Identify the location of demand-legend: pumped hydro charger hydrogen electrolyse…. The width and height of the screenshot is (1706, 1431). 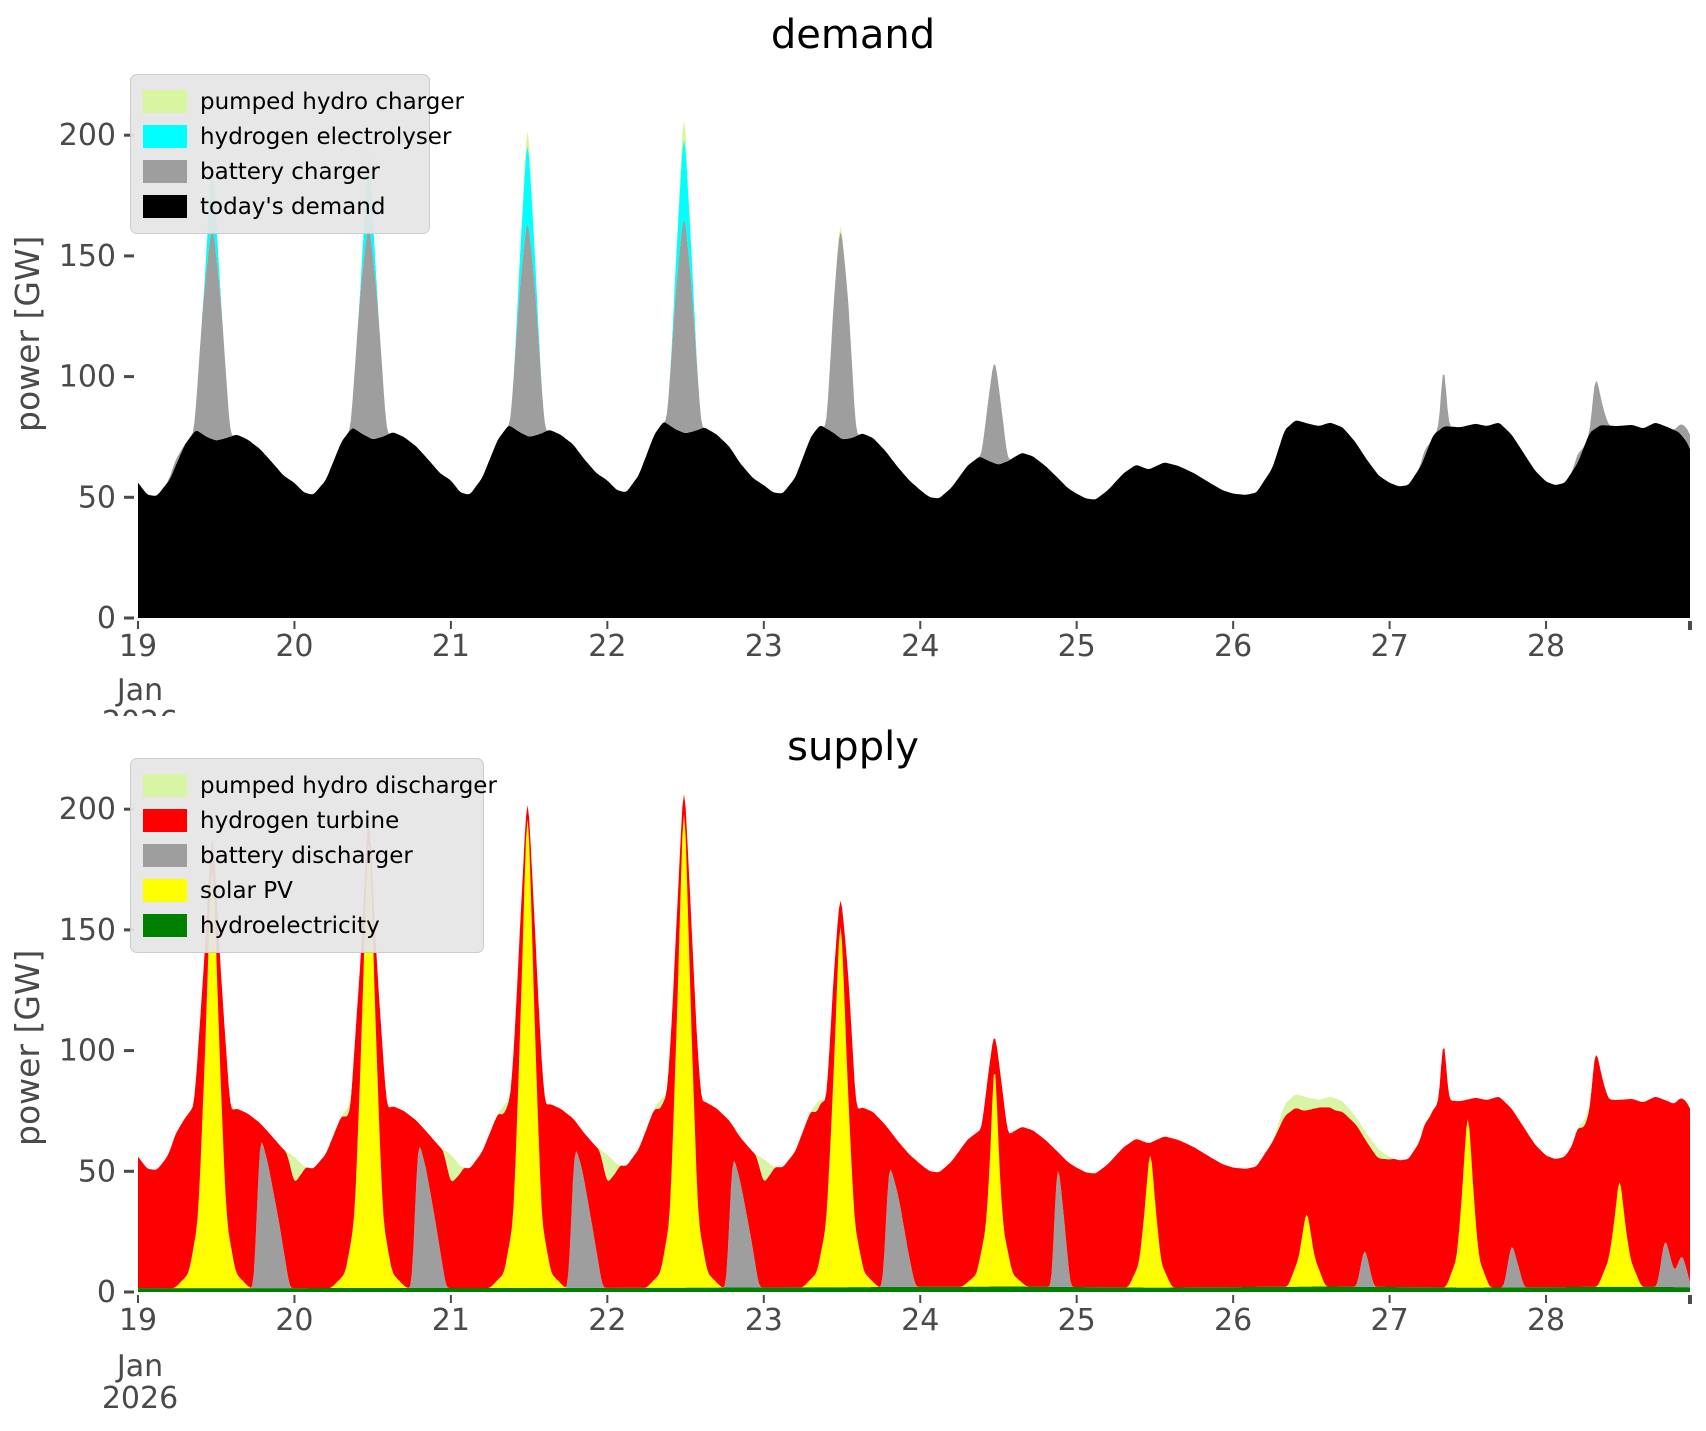
(297, 154).